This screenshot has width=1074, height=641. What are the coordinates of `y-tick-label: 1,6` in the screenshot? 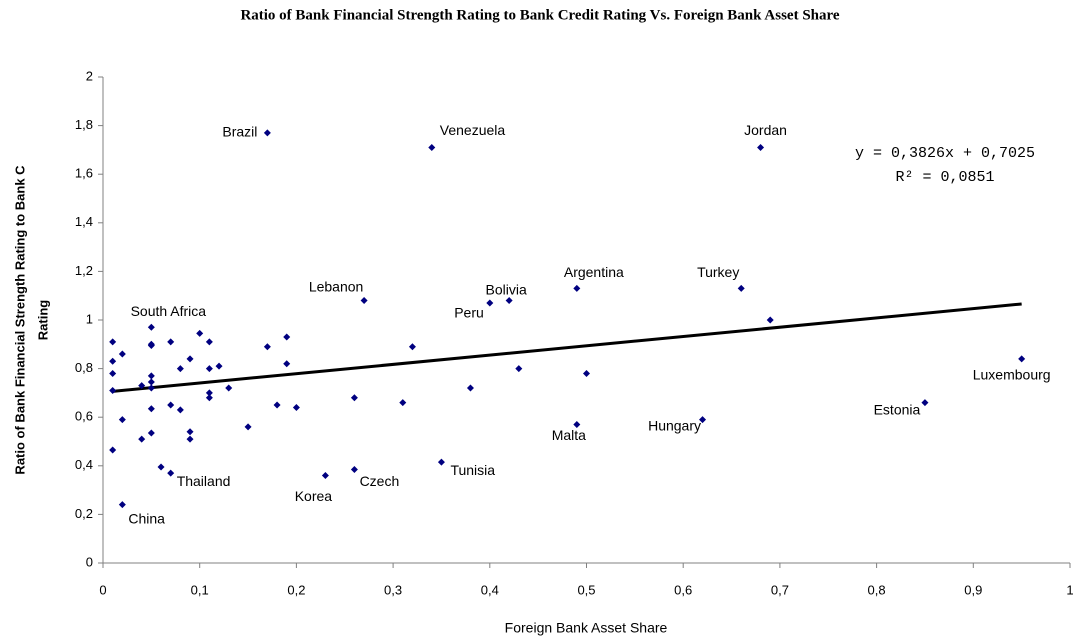 It's located at (84, 173).